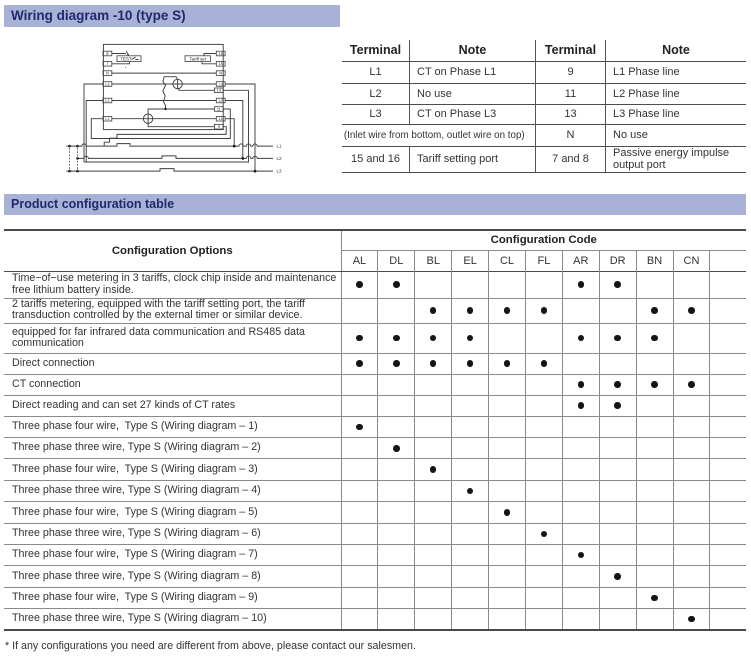  Describe the element at coordinates (219, 127) in the screenshot. I see `svg-text: 9` at that location.